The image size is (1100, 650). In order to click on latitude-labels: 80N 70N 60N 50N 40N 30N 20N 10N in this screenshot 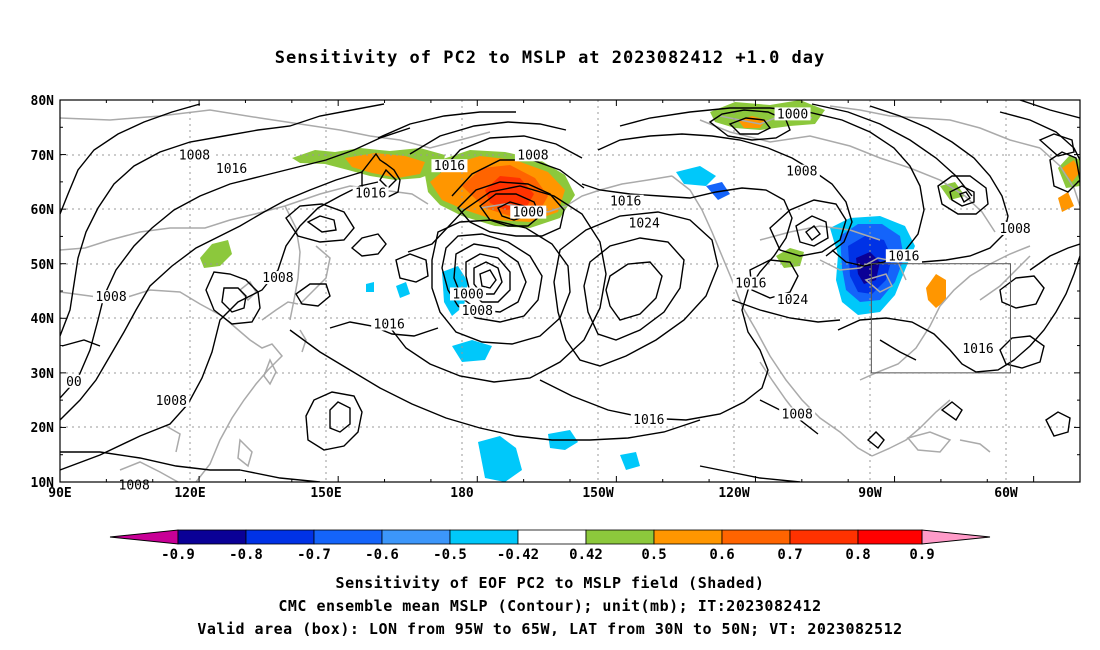, I will do `click(43, 292)`.